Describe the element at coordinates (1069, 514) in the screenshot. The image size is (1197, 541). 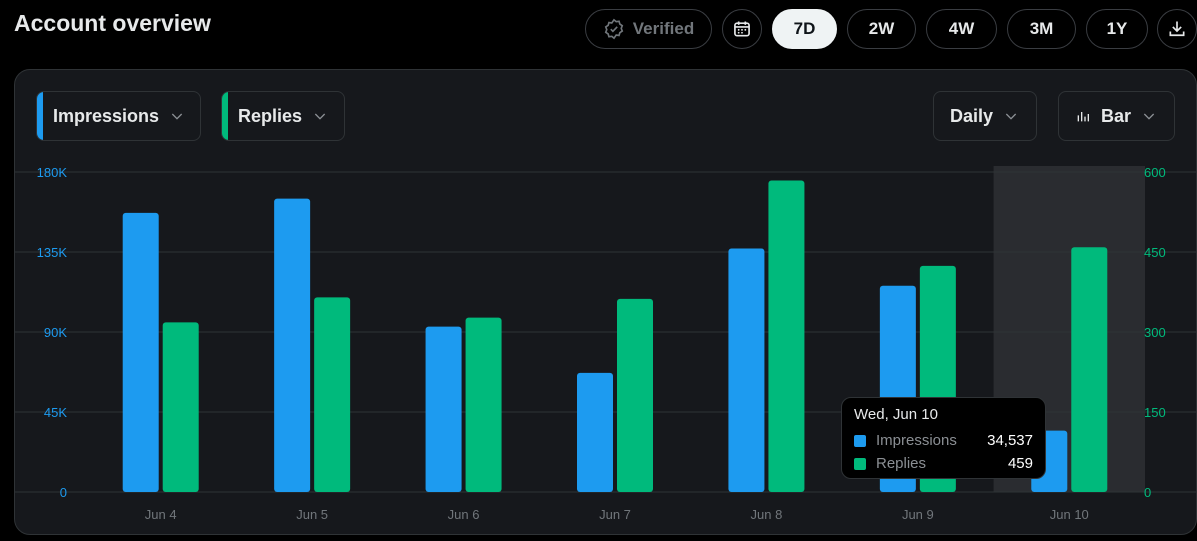
I see `x-tick-label: Jun 10` at that location.